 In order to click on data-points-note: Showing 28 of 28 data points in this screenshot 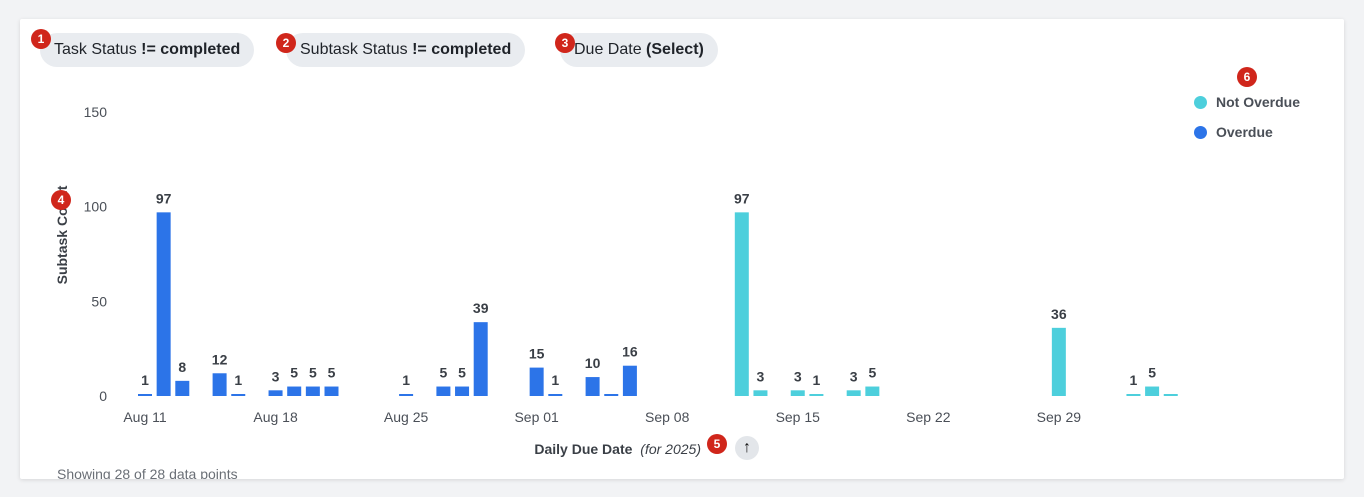, I will do `click(147, 472)`.